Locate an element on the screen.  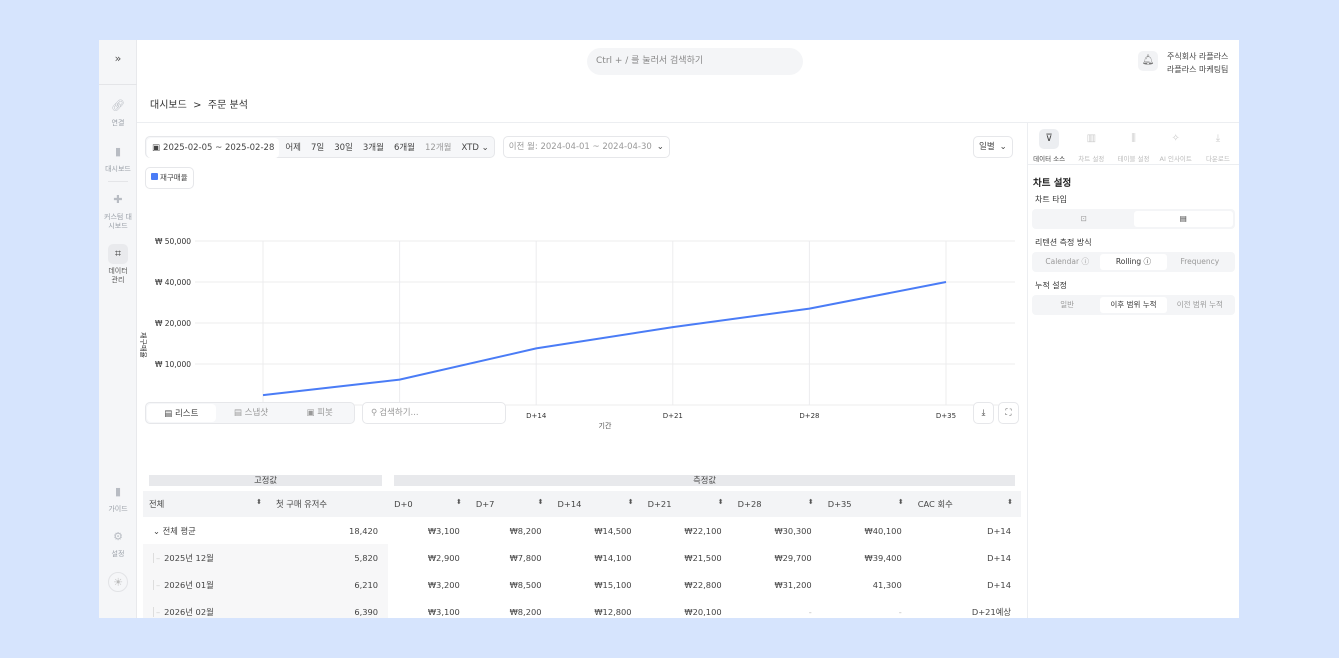
group-header-measure: 측정값 is located at coordinates (704, 480).